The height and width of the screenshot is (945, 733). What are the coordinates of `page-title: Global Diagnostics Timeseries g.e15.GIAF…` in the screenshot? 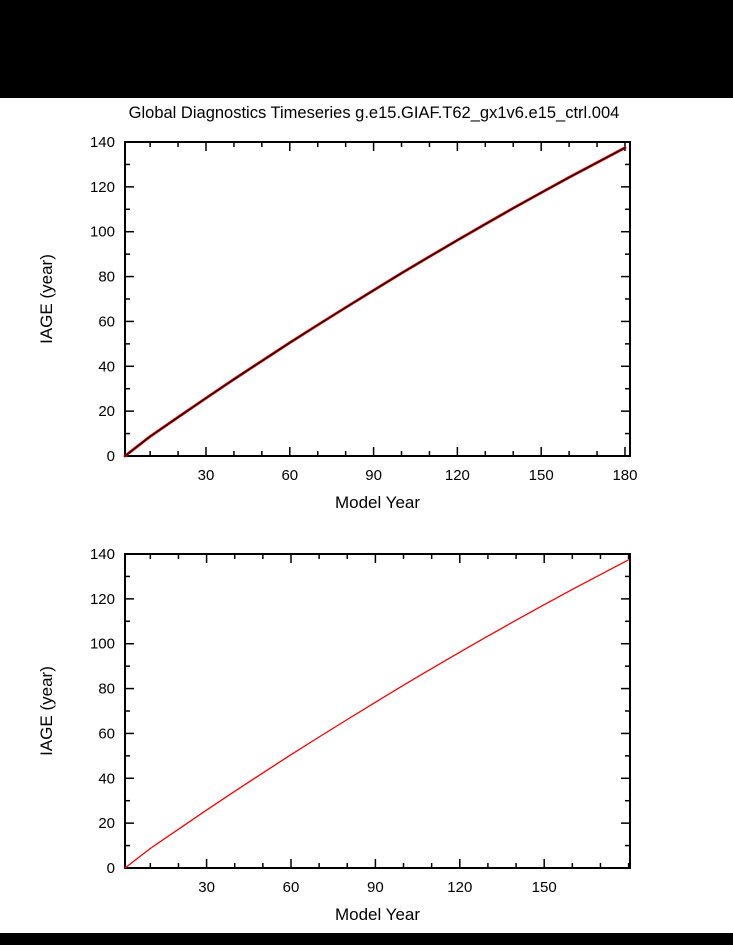 It's located at (374, 113).